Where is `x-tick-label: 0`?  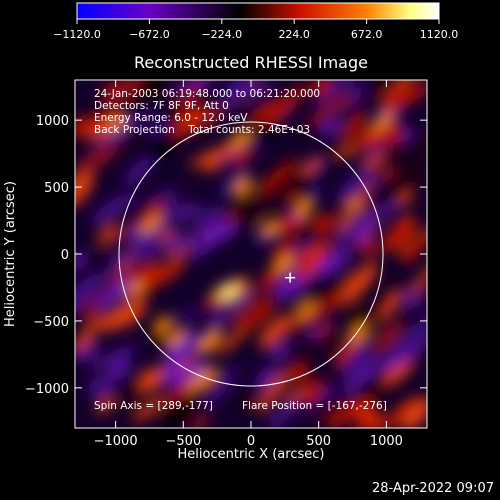
x-tick-label: 0 is located at coordinates (251, 441).